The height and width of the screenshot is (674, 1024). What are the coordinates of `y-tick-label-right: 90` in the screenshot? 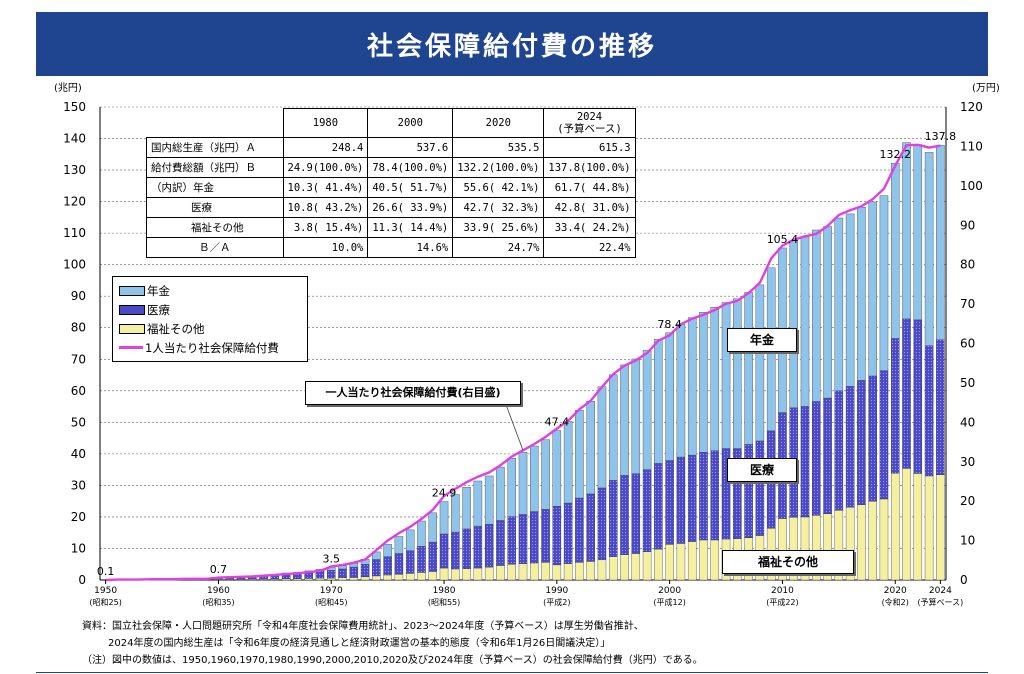 It's located at (967, 225).